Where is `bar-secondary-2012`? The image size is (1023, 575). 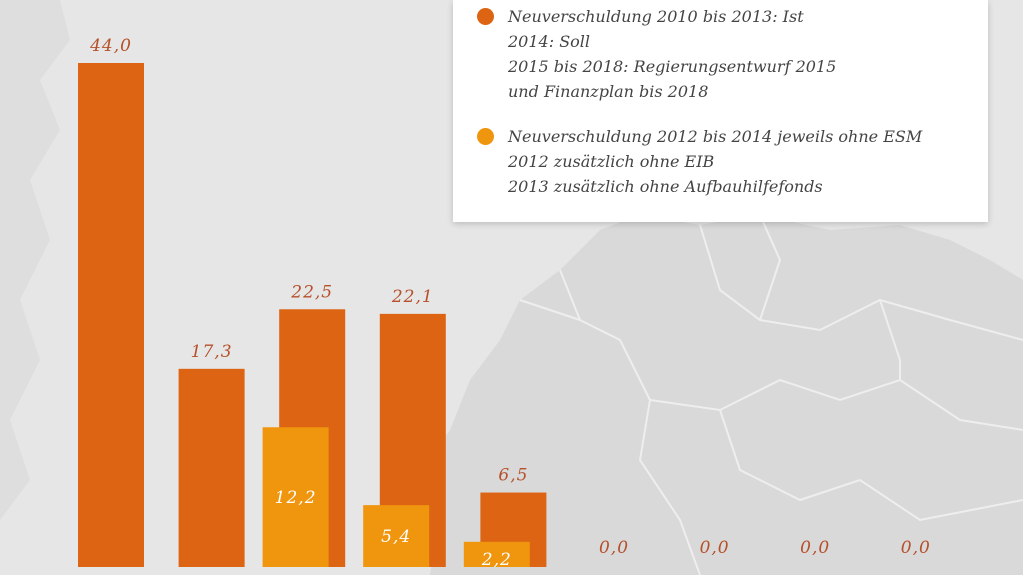
bar-secondary-2012 is located at coordinates (295, 497).